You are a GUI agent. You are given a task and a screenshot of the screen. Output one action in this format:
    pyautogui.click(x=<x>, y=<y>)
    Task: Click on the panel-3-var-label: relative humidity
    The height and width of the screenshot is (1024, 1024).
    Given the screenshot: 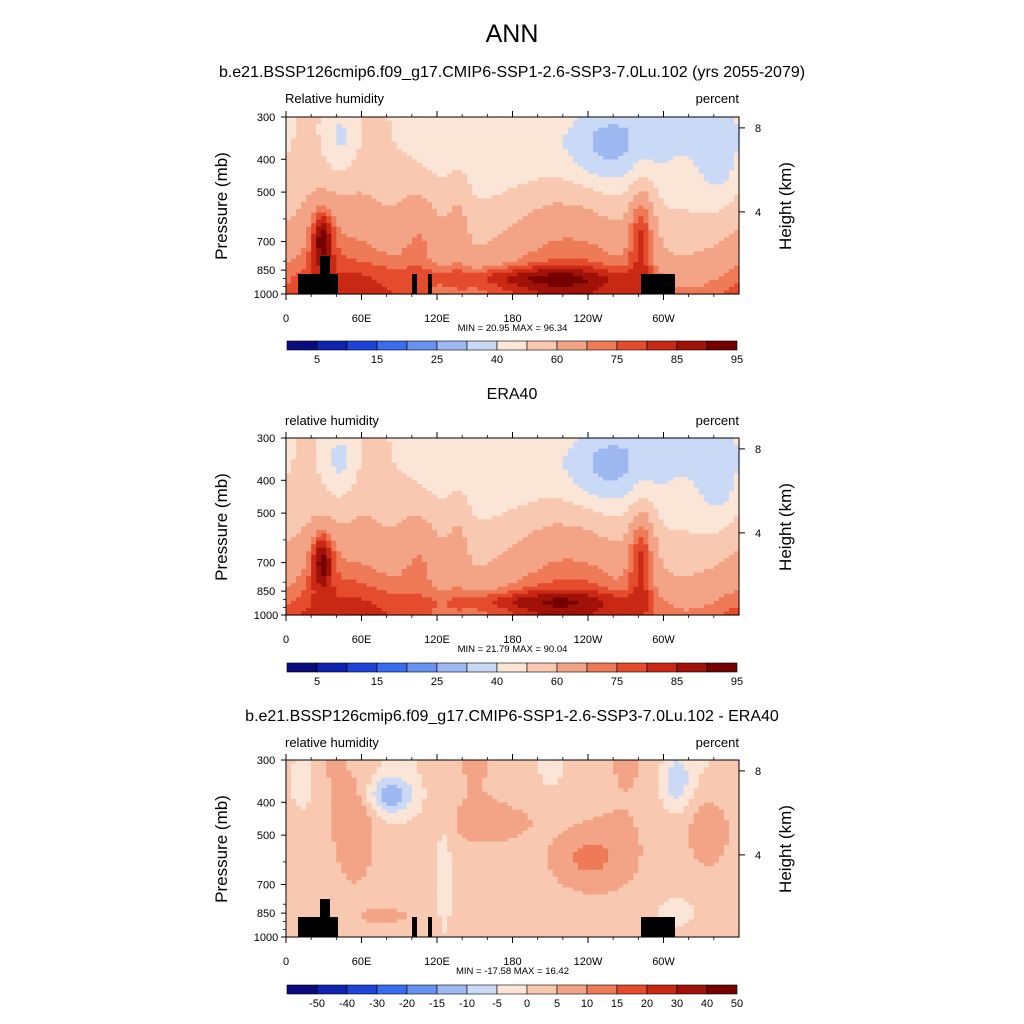 What is the action you would take?
    pyautogui.click(x=332, y=742)
    